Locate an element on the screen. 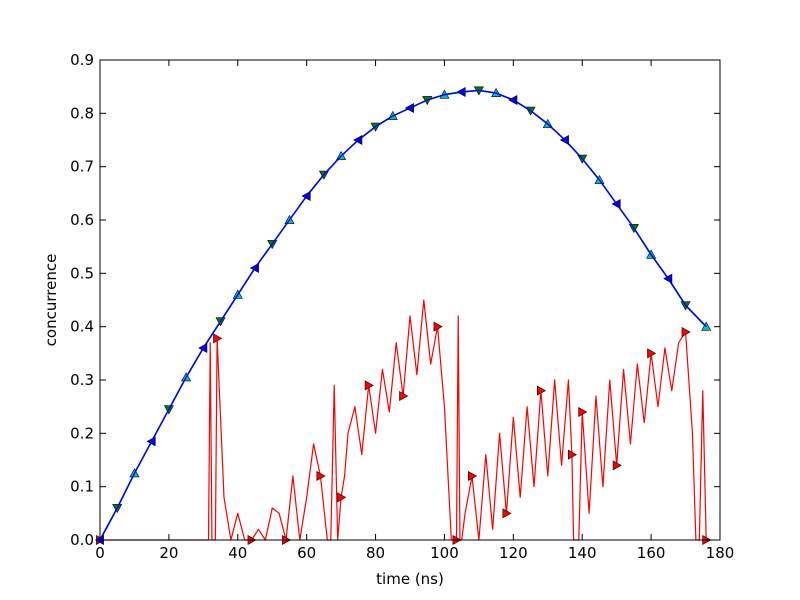 This screenshot has height=600, width=800. y-tick-label: 0.3 is located at coordinates (82, 380).